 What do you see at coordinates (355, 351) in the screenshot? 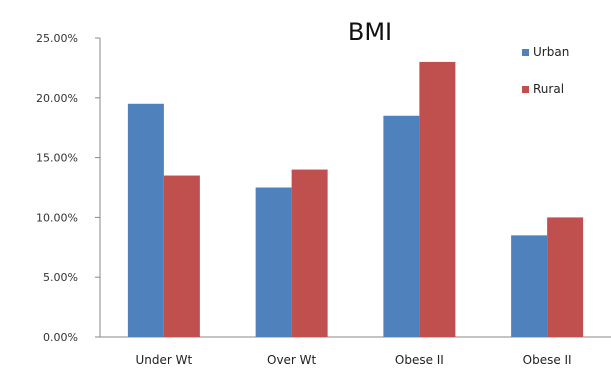
I see `x-axis: Under Wt Over Wt Obese II Obese II` at bounding box center [355, 351].